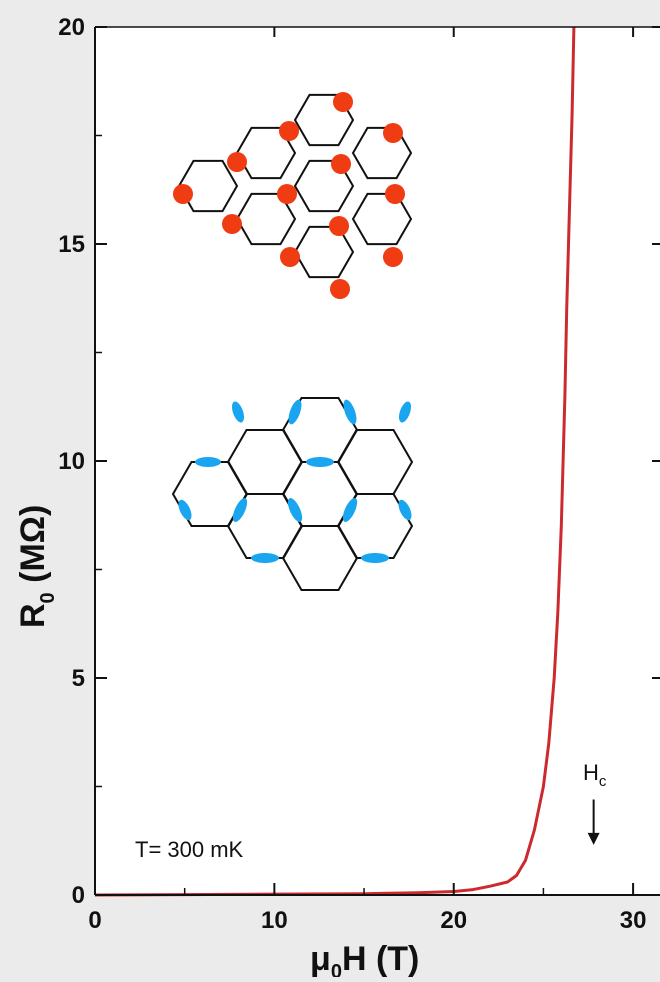 Image resolution: width=660 pixels, height=982 pixels. Describe the element at coordinates (94, 920) in the screenshot. I see `x-tick-label: 0` at that location.